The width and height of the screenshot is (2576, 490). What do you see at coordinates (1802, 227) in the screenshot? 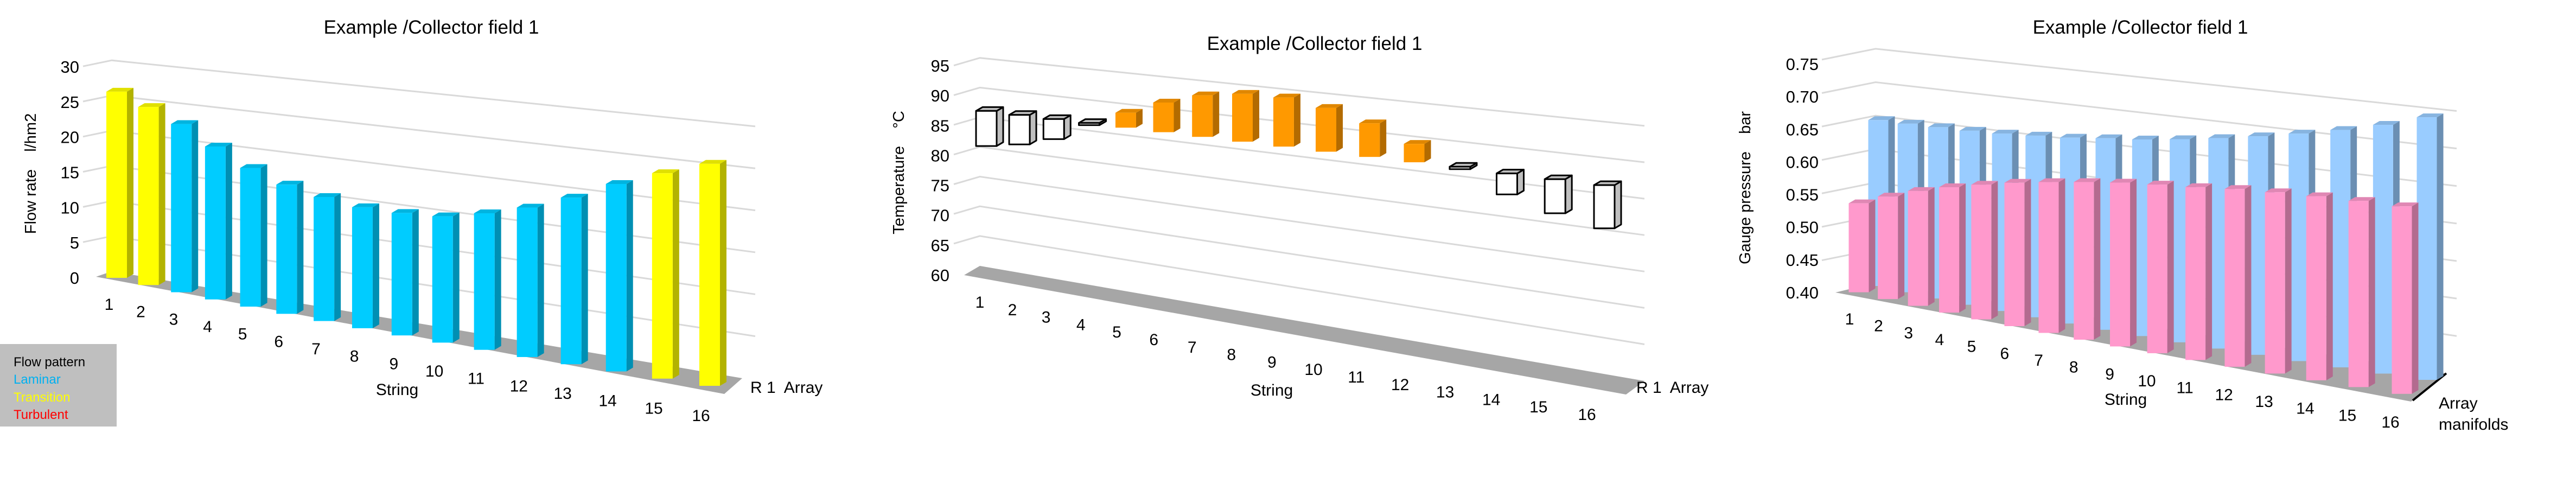
I see `y-tick-label: 0.50` at bounding box center [1802, 227].